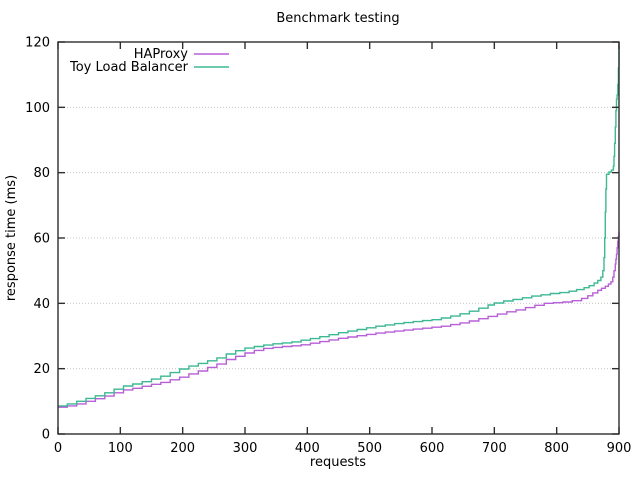 The height and width of the screenshot is (484, 640). I want to click on x-tick-label: 200, so click(182, 448).